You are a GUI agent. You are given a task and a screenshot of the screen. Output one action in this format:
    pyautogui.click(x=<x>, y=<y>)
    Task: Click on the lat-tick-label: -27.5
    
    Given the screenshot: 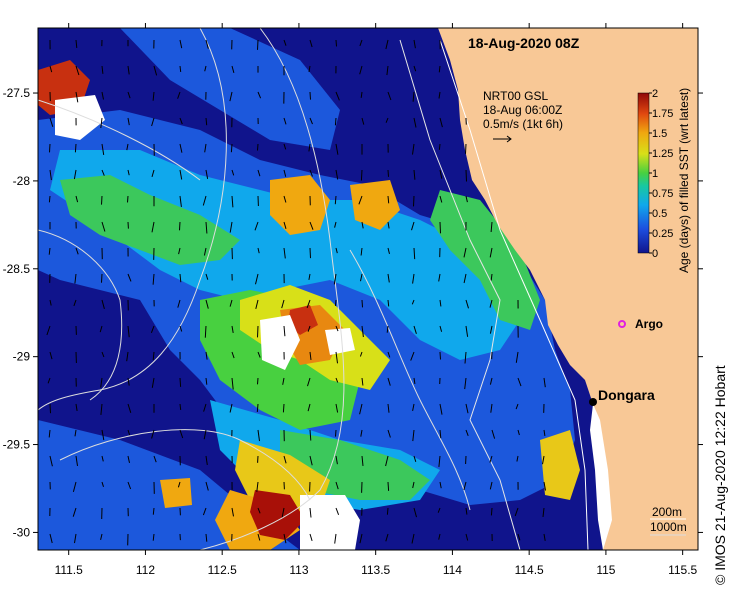 What is the action you would take?
    pyautogui.click(x=17, y=93)
    